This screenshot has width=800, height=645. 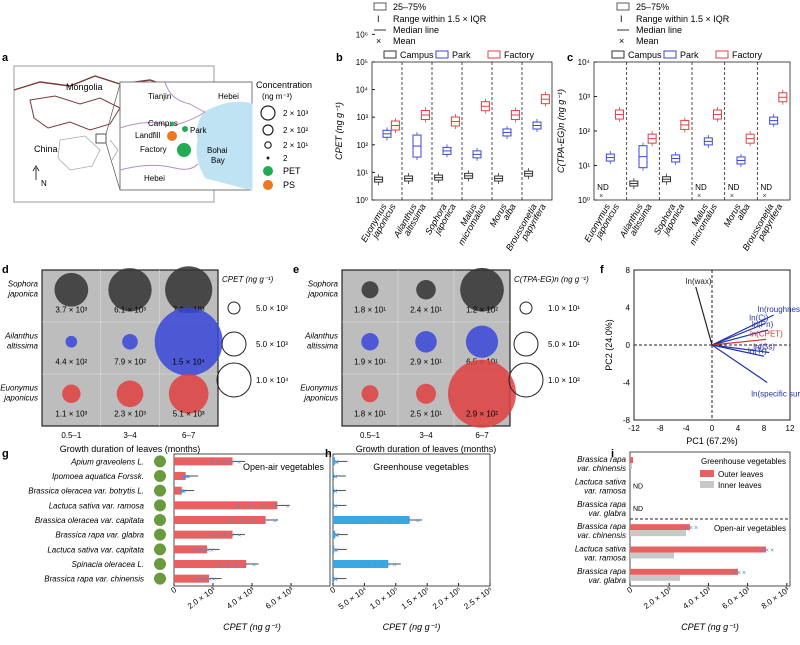 I want to click on map-label-hebei-bottom: Hebei, so click(x=154, y=178).